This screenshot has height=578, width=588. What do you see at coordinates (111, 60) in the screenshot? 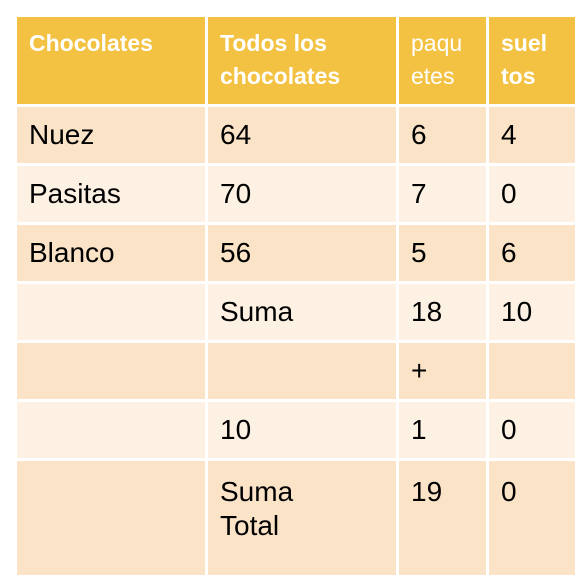
I see `header-chocolates: Chocolates` at bounding box center [111, 60].